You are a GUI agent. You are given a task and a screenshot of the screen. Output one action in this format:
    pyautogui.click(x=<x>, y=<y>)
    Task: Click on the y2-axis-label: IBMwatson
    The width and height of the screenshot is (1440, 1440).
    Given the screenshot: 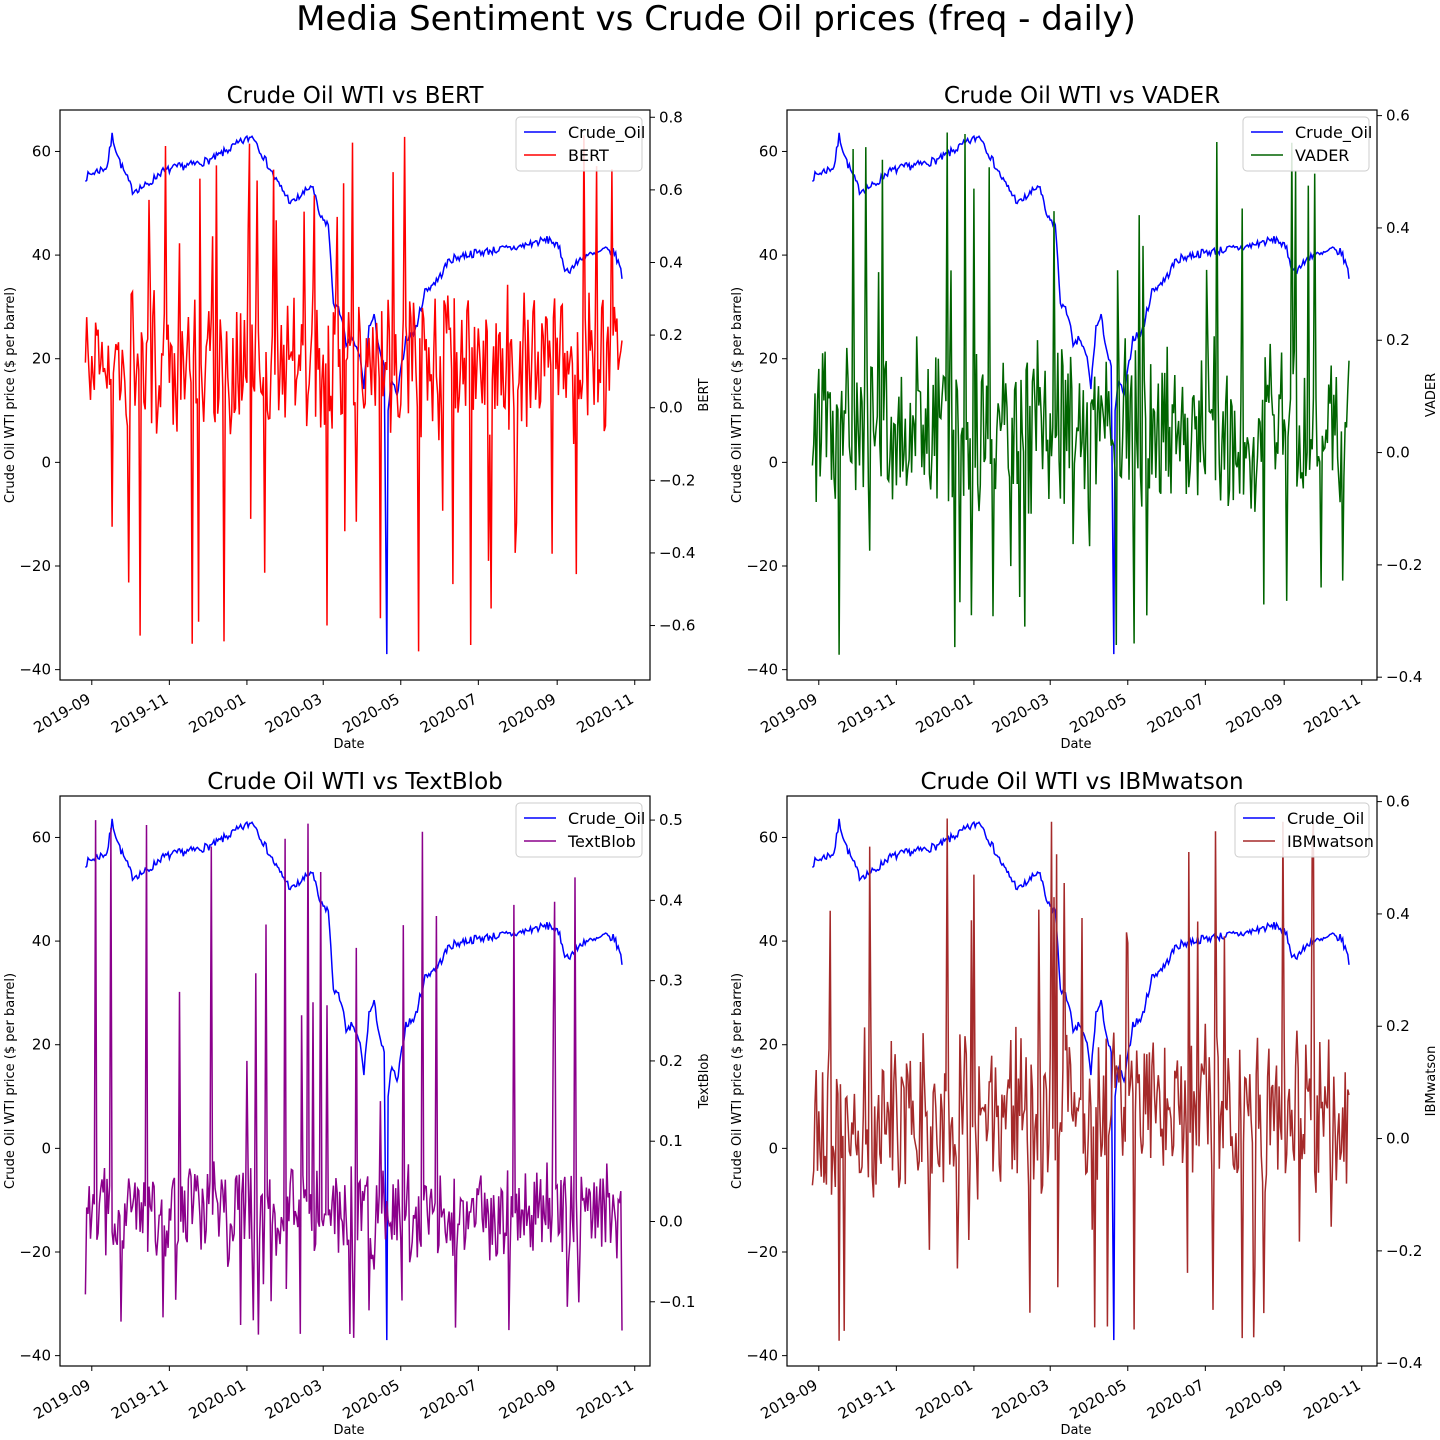 What is the action you would take?
    pyautogui.click(x=1431, y=1081)
    